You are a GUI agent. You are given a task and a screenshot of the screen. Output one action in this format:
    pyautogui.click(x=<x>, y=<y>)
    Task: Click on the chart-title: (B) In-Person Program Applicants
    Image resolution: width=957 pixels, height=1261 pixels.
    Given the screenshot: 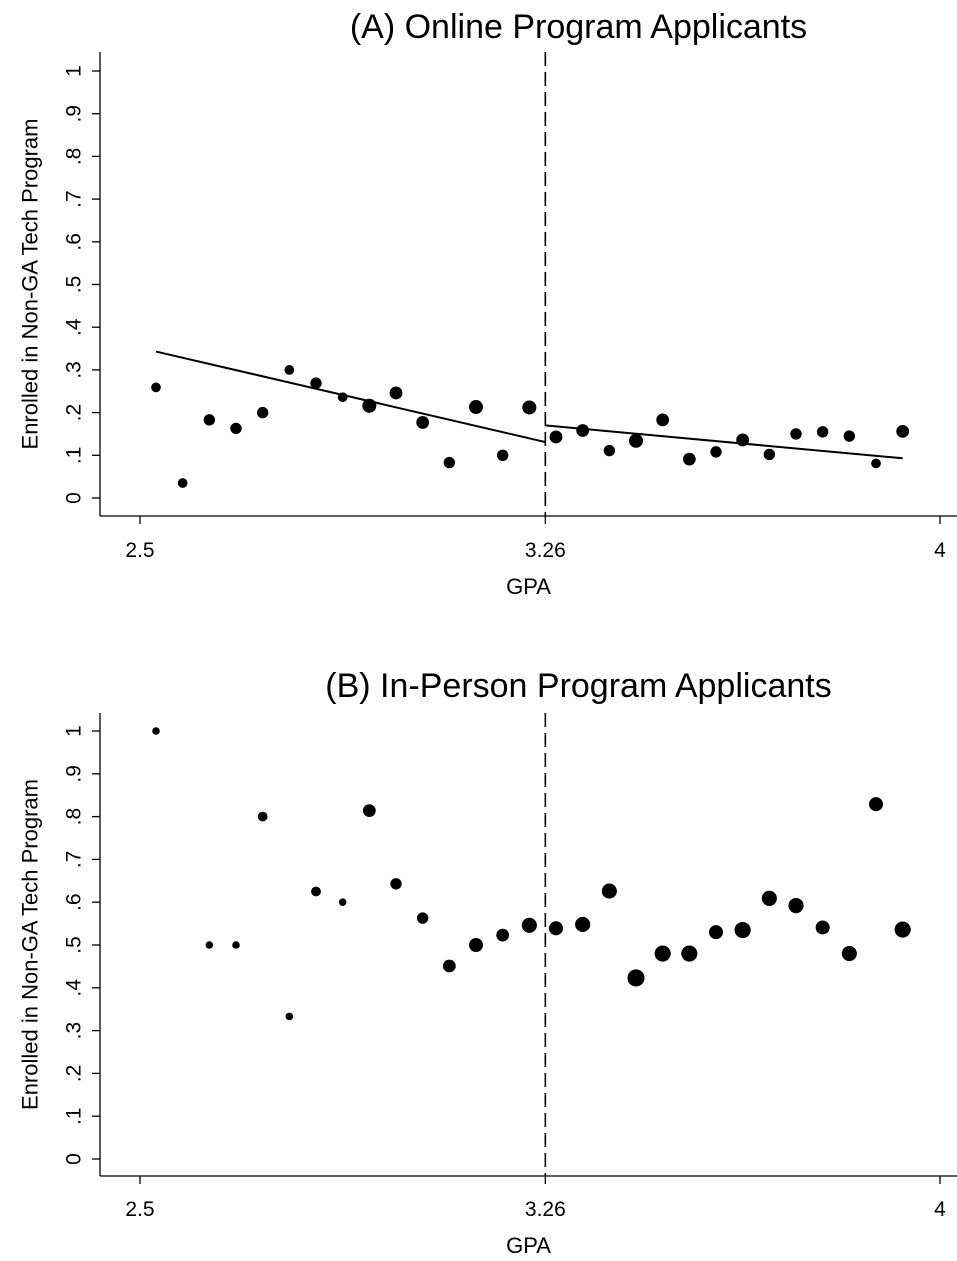 What is the action you would take?
    pyautogui.click(x=578, y=686)
    